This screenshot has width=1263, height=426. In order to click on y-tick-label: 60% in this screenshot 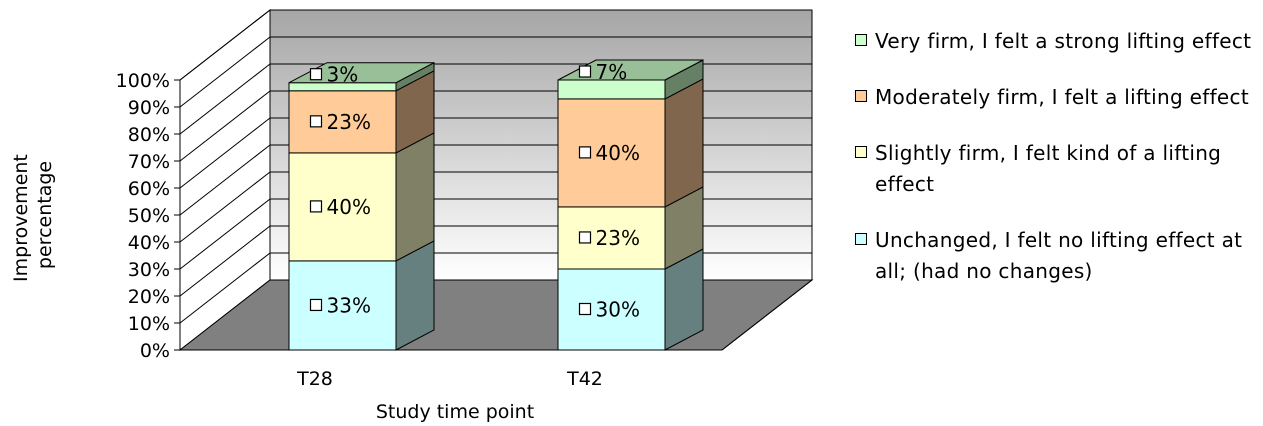, I will do `click(149, 189)`.